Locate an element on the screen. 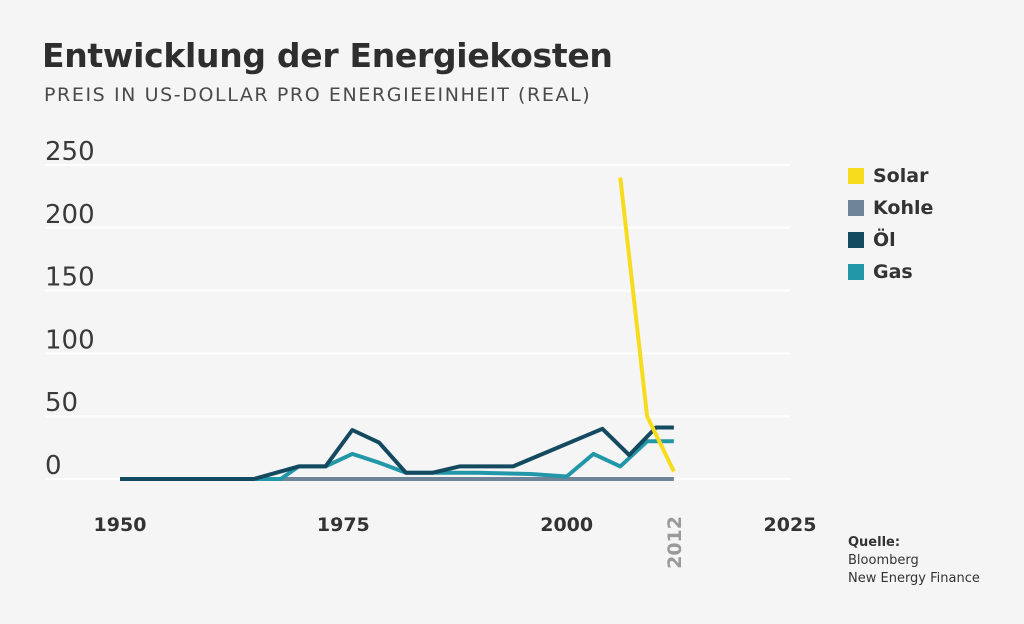 This screenshot has width=1024, height=624. legend-item-oel: Öl is located at coordinates (890, 240).